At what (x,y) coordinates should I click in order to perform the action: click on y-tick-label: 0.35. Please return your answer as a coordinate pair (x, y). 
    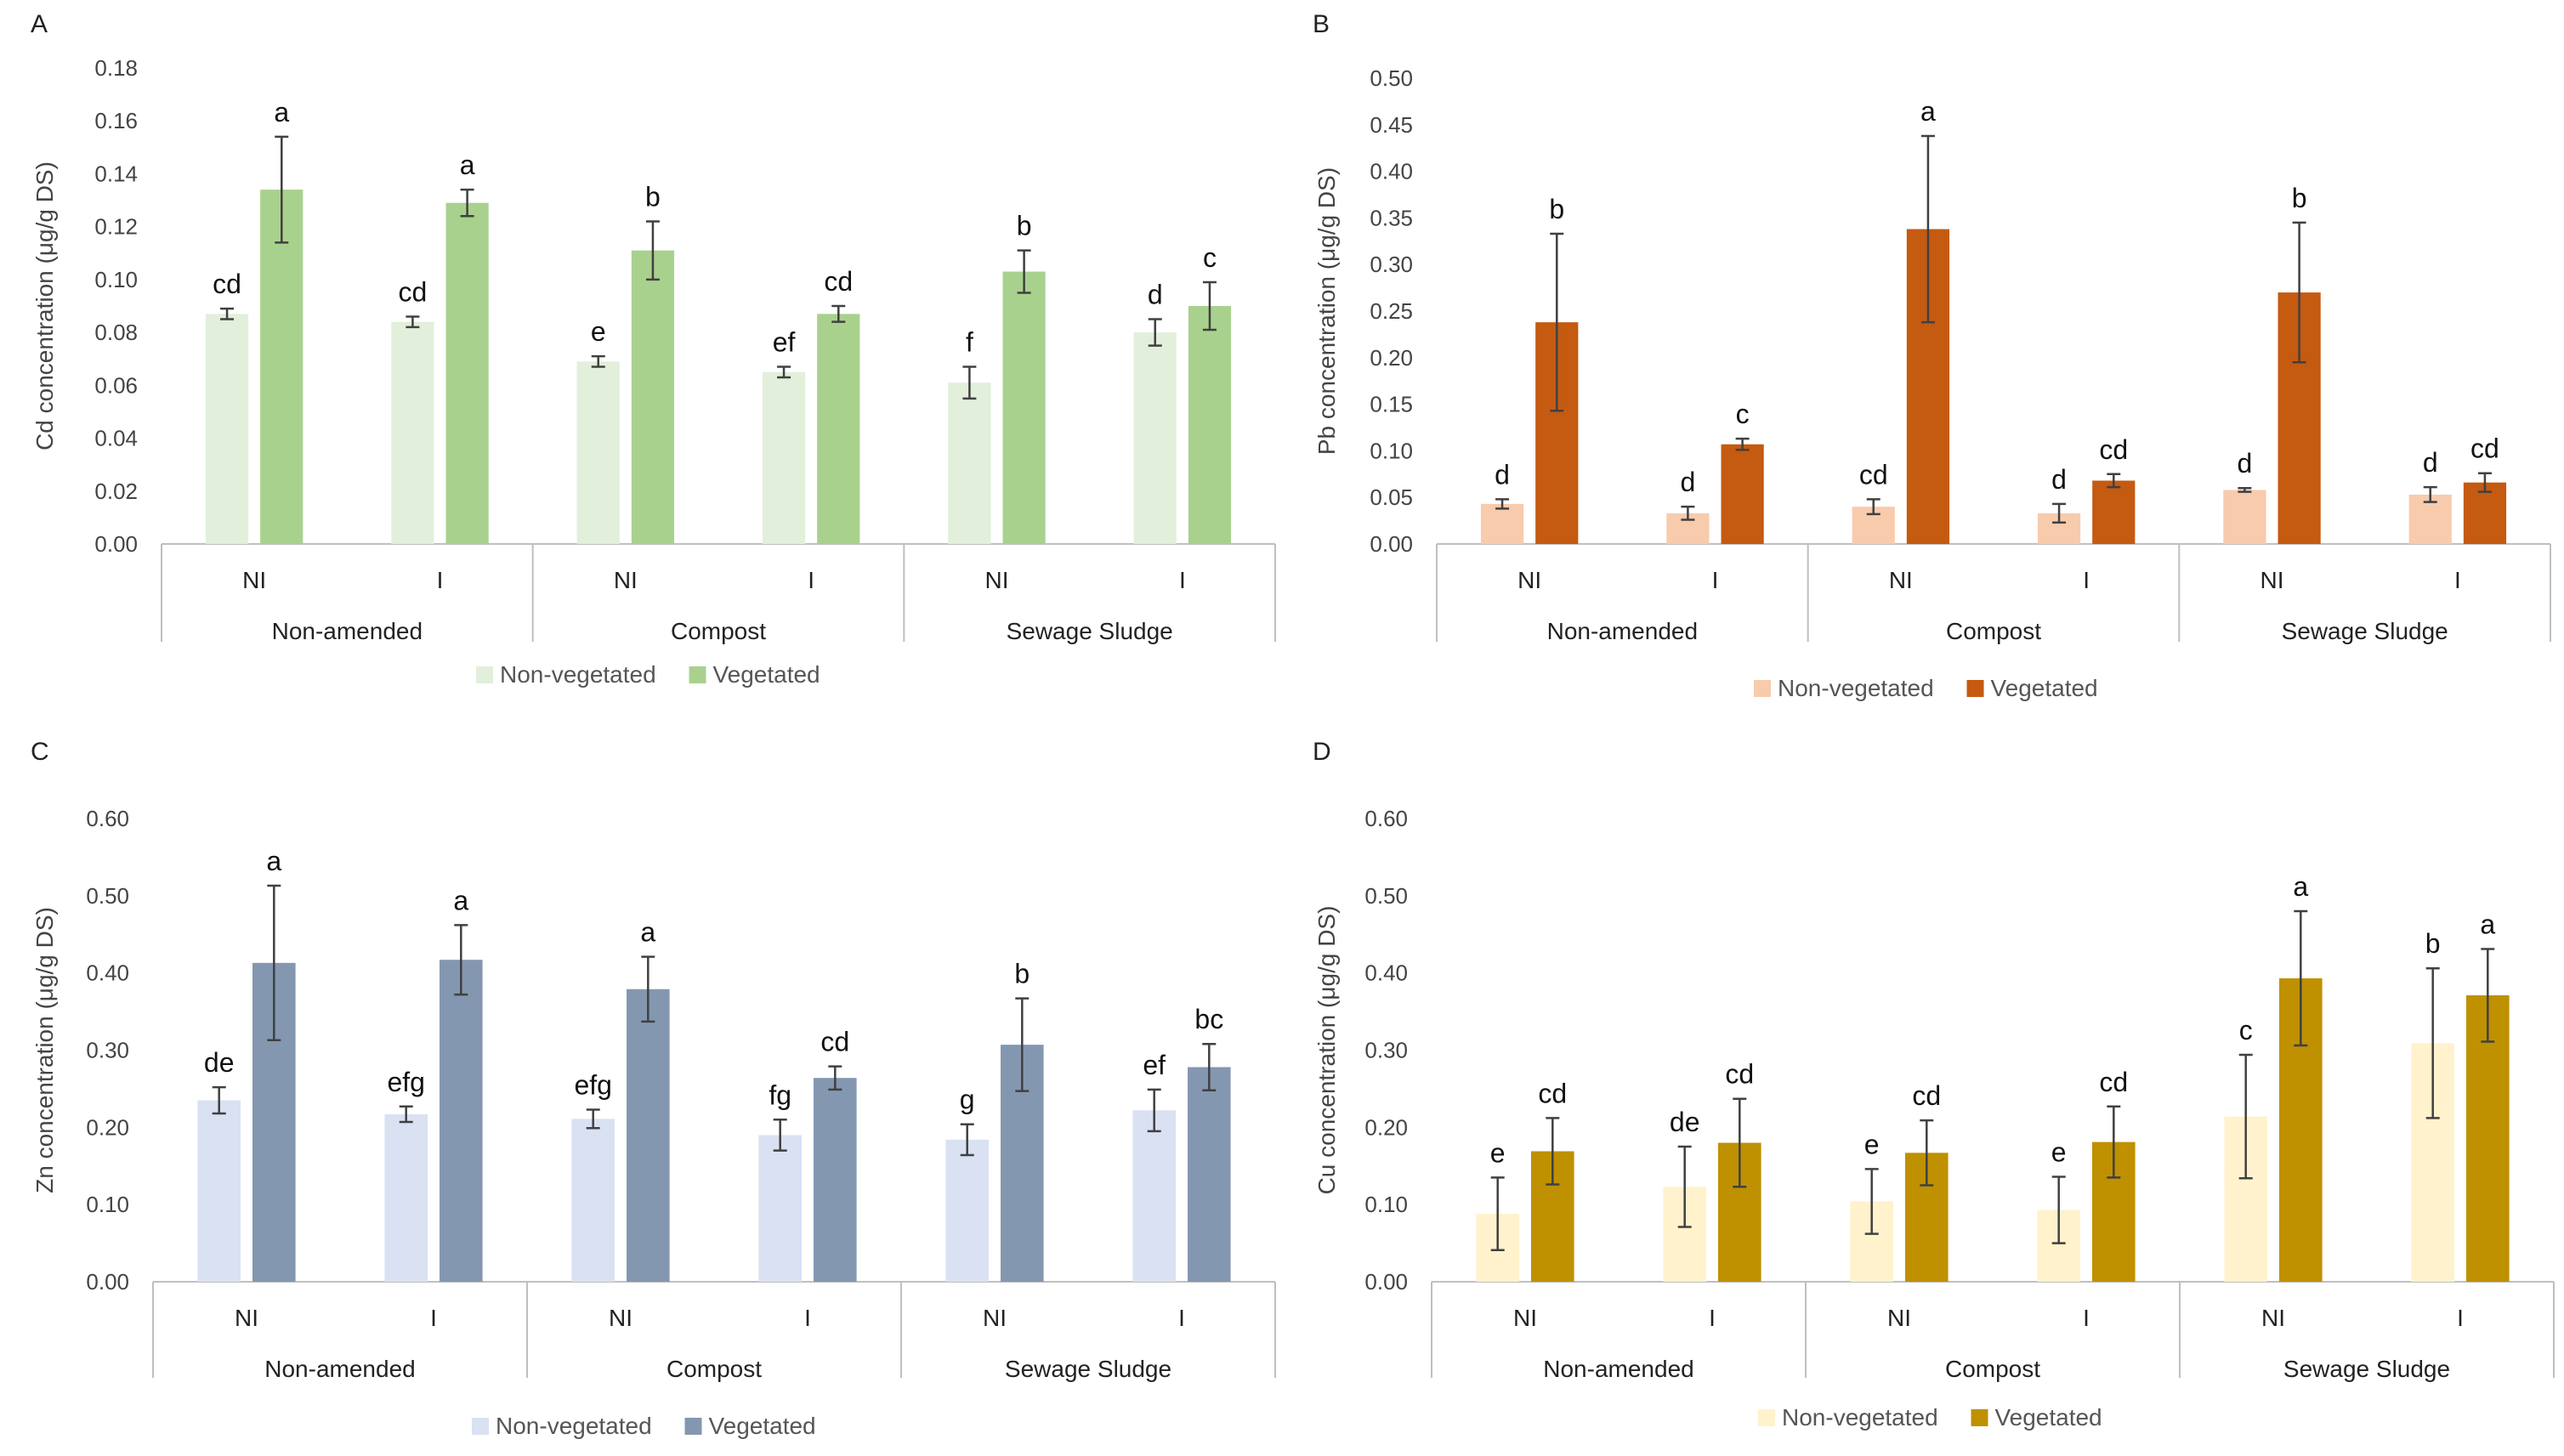
    Looking at the image, I should click on (1392, 218).